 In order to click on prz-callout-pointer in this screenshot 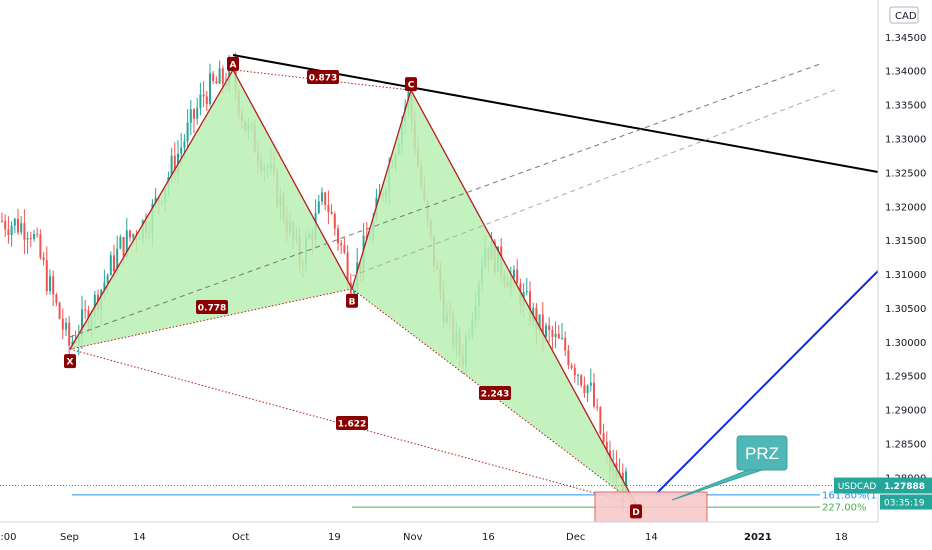, I will do `click(717, 485)`.